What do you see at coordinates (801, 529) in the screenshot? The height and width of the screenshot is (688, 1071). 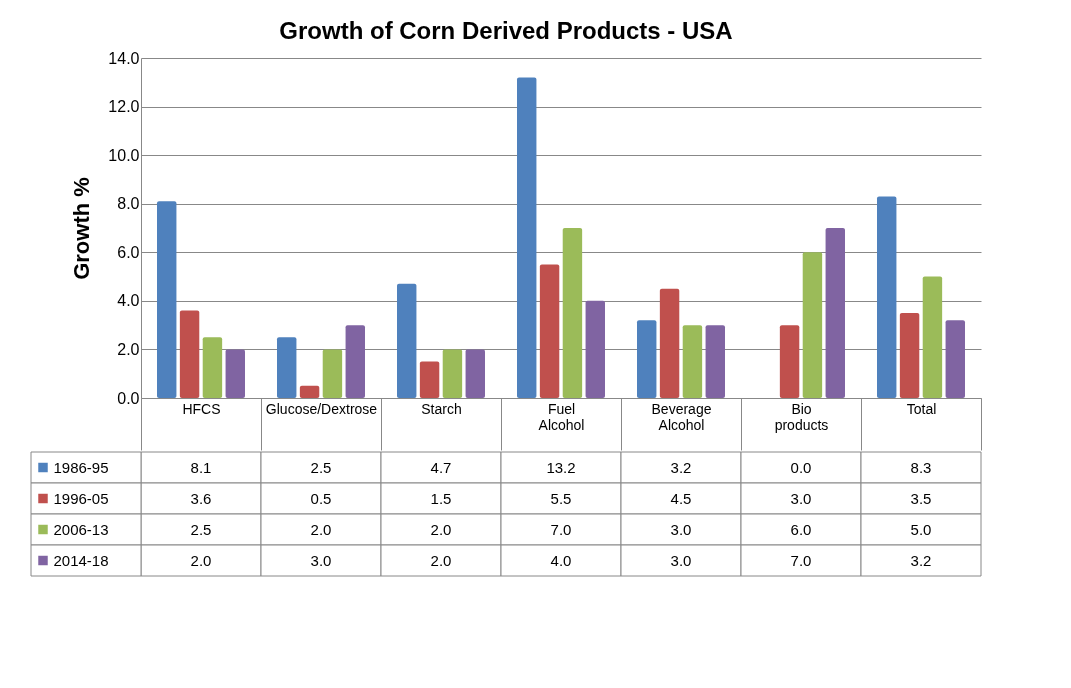 I see `data-label: 6.0` at bounding box center [801, 529].